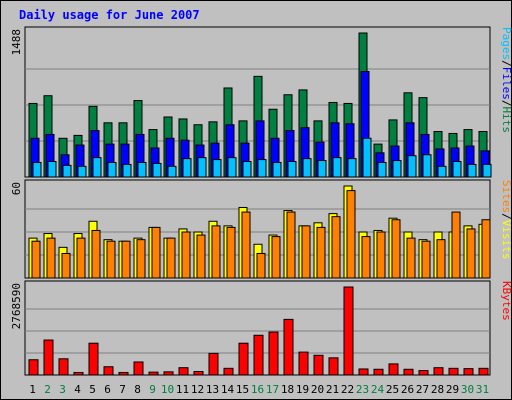 The width and height of the screenshot is (512, 400). What do you see at coordinates (506, 196) in the screenshot?
I see `legend-item: Sites` at bounding box center [506, 196].